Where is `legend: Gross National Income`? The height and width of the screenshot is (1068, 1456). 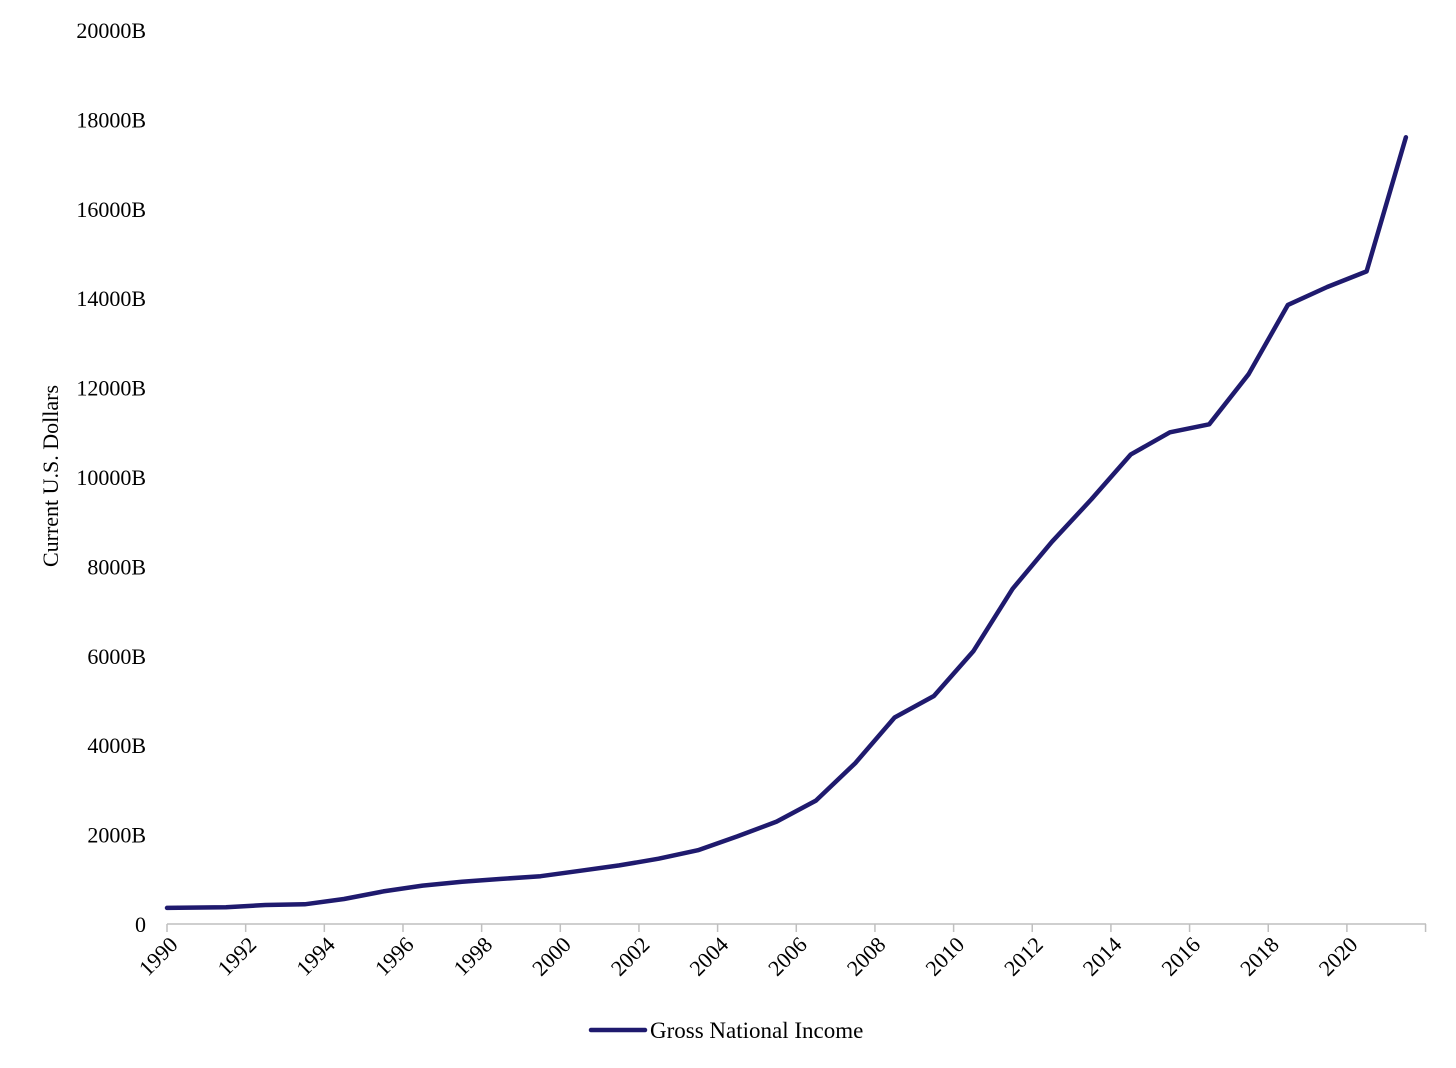
legend: Gross National Income is located at coordinates (725, 1030).